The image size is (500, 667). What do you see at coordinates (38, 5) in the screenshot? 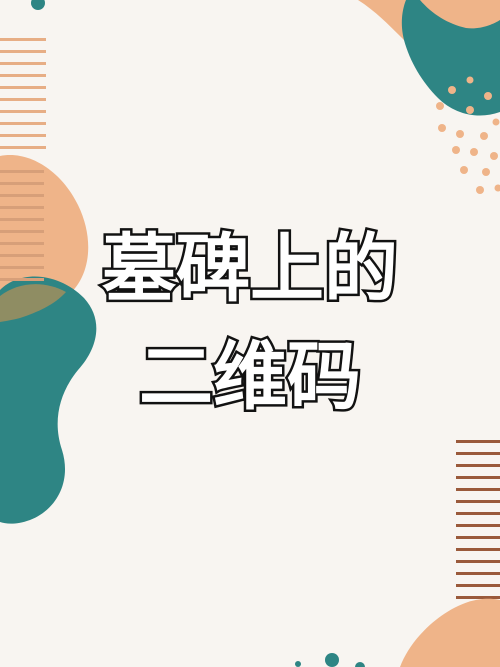
I see `top-teal-dot` at bounding box center [38, 5].